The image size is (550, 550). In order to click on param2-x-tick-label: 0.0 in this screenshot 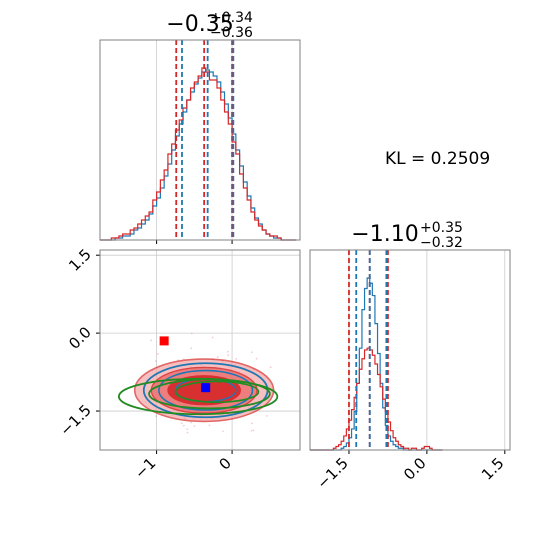, I will do `click(415, 469)`.